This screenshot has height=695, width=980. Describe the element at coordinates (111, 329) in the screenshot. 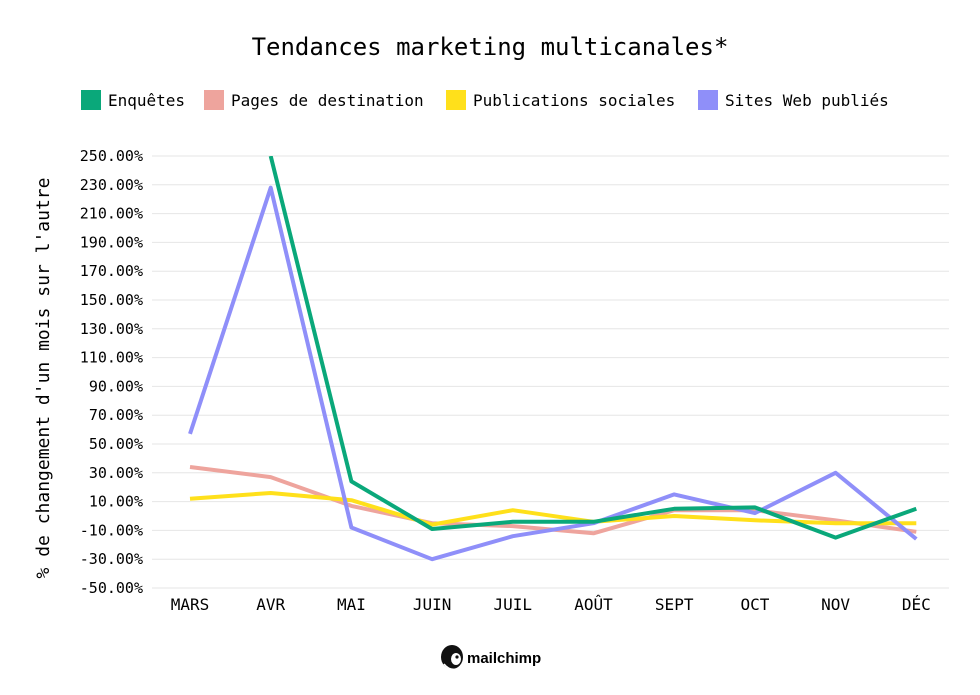

I see `y-tick-label: 130.00%` at that location.